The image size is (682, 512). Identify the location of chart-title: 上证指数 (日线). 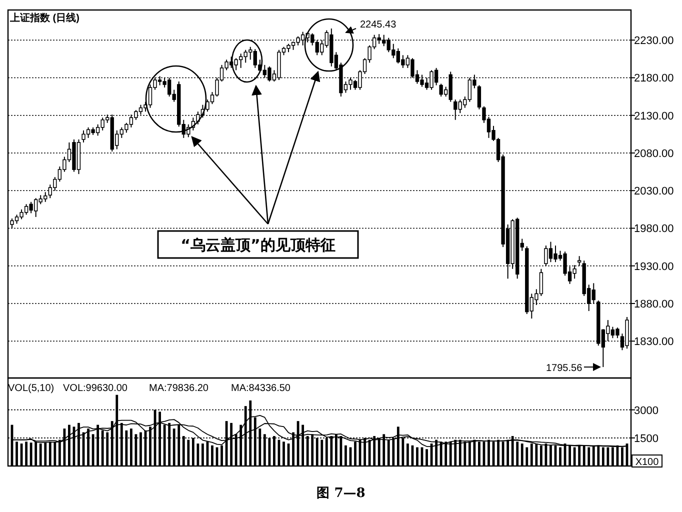
(44, 18).